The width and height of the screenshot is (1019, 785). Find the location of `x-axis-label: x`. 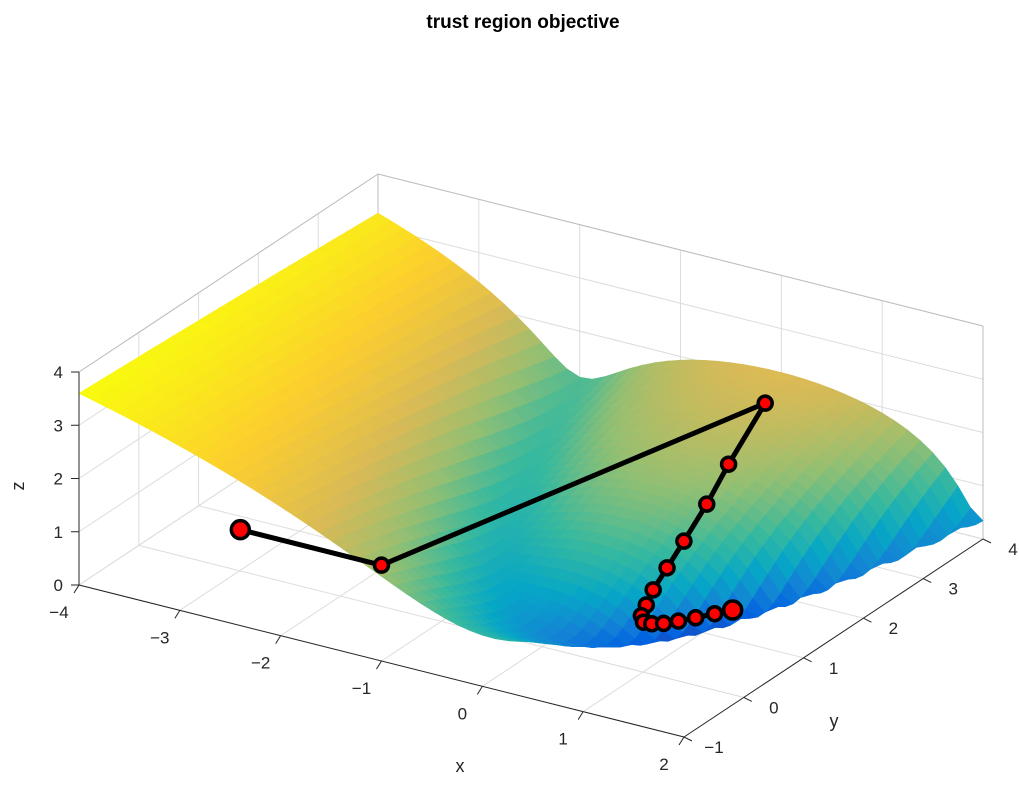

x-axis-label: x is located at coordinates (460, 766).